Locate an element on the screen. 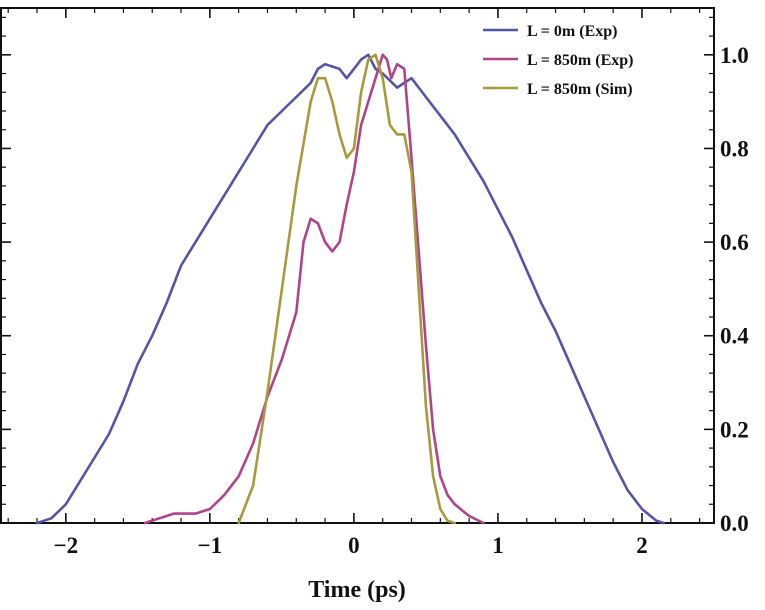  legend-label: L = 850m (Exp) is located at coordinates (580, 60).